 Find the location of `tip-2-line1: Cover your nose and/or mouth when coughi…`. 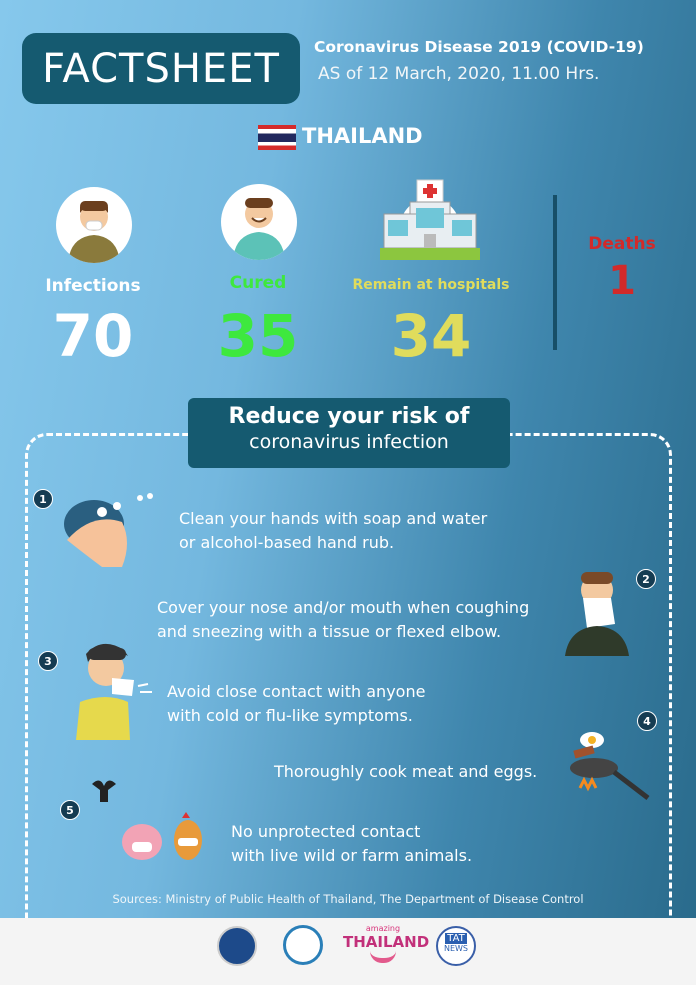

tip-2-line1: Cover your nose and/or mouth when coughi… is located at coordinates (343, 607).